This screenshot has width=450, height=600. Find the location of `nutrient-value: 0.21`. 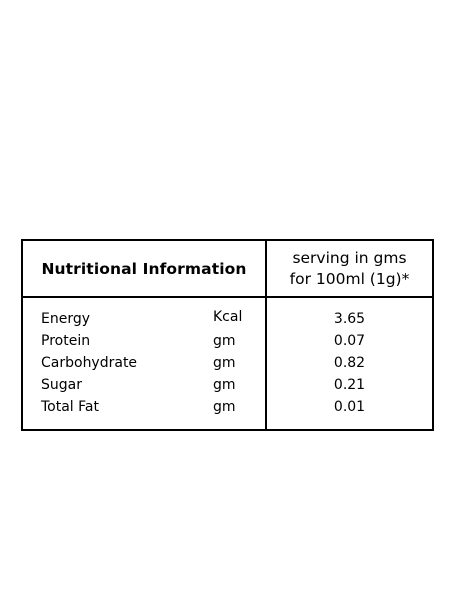

nutrient-value: 0.21 is located at coordinates (349, 385).